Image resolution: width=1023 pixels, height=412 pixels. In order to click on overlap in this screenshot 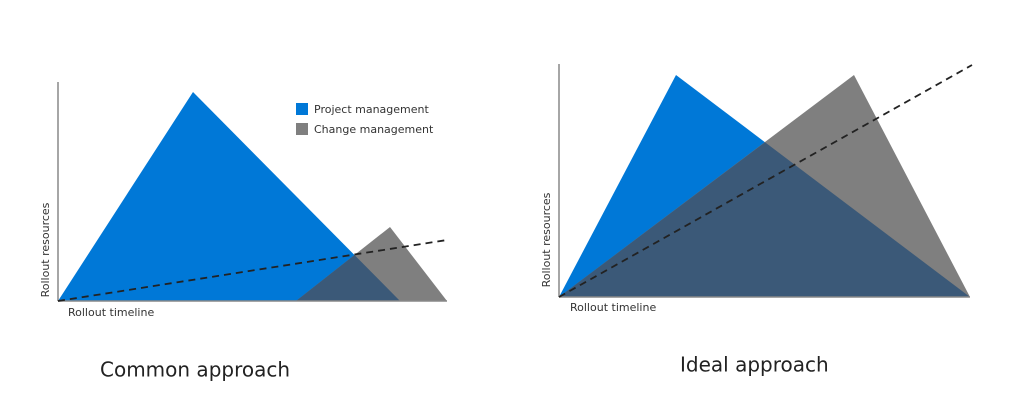, I will do `click(348, 278)`.